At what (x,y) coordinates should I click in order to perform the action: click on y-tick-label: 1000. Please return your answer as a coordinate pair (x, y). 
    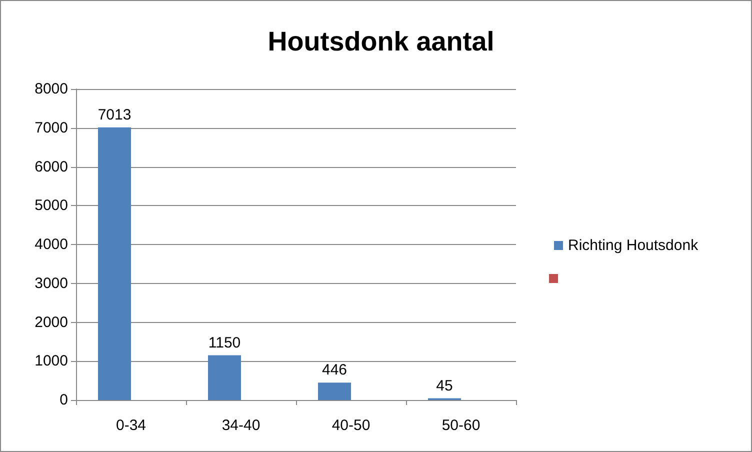
    Looking at the image, I should click on (51, 361).